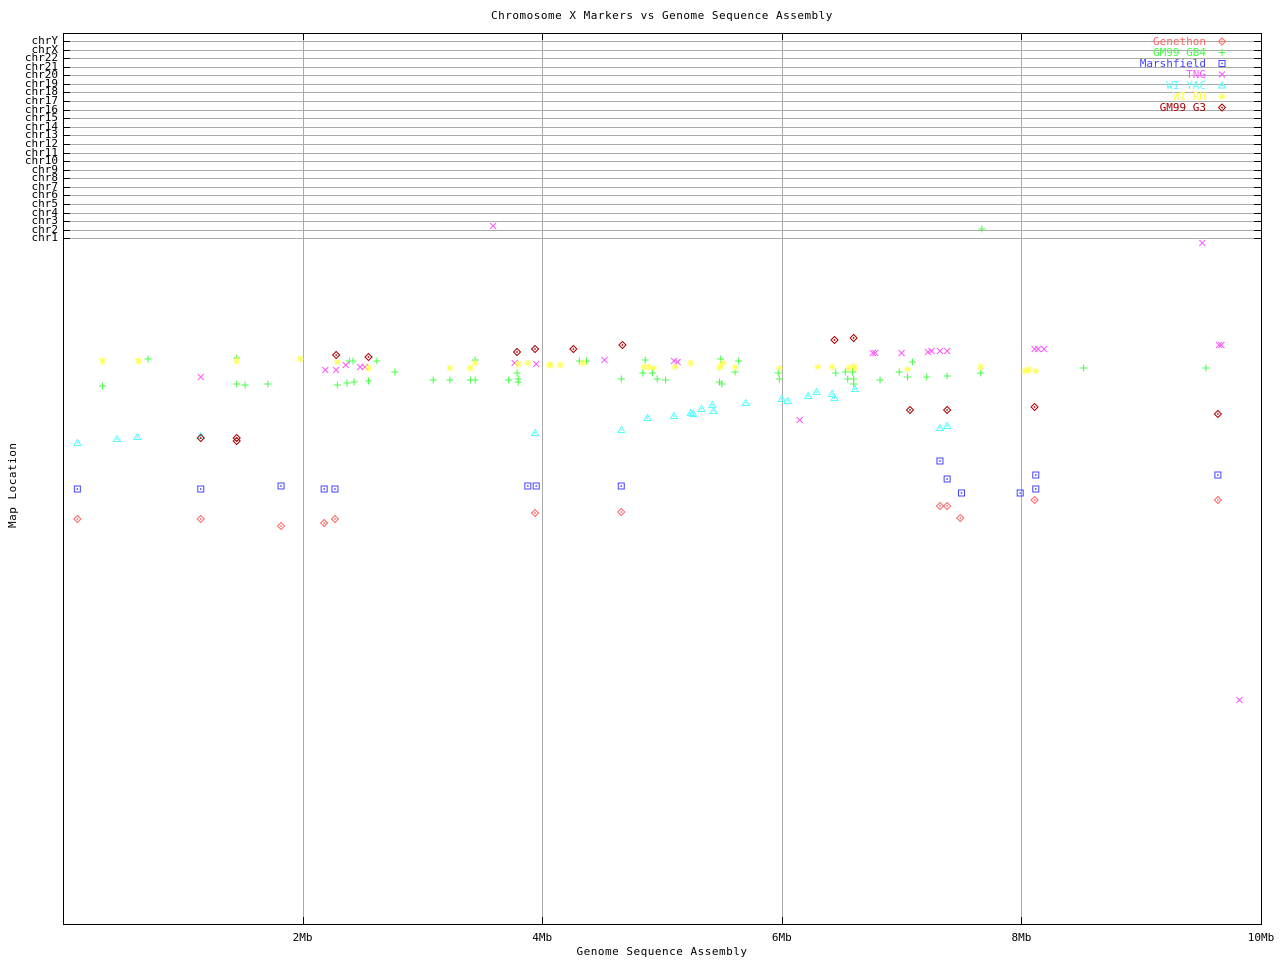  I want to click on x-tick-label-2Mb: 2Mb, so click(302, 937).